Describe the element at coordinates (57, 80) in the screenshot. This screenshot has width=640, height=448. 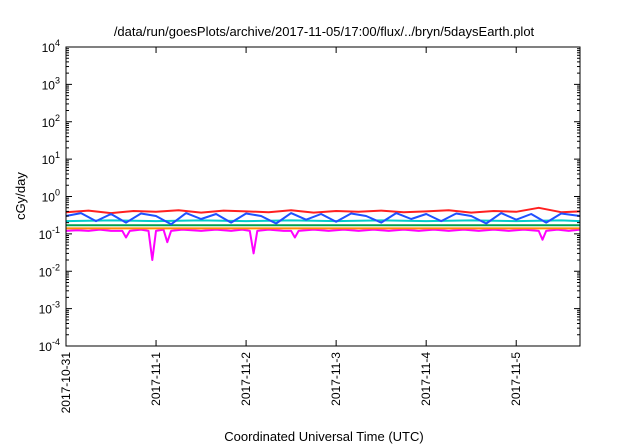
I see `y-tick-label-exponent: 3` at that location.